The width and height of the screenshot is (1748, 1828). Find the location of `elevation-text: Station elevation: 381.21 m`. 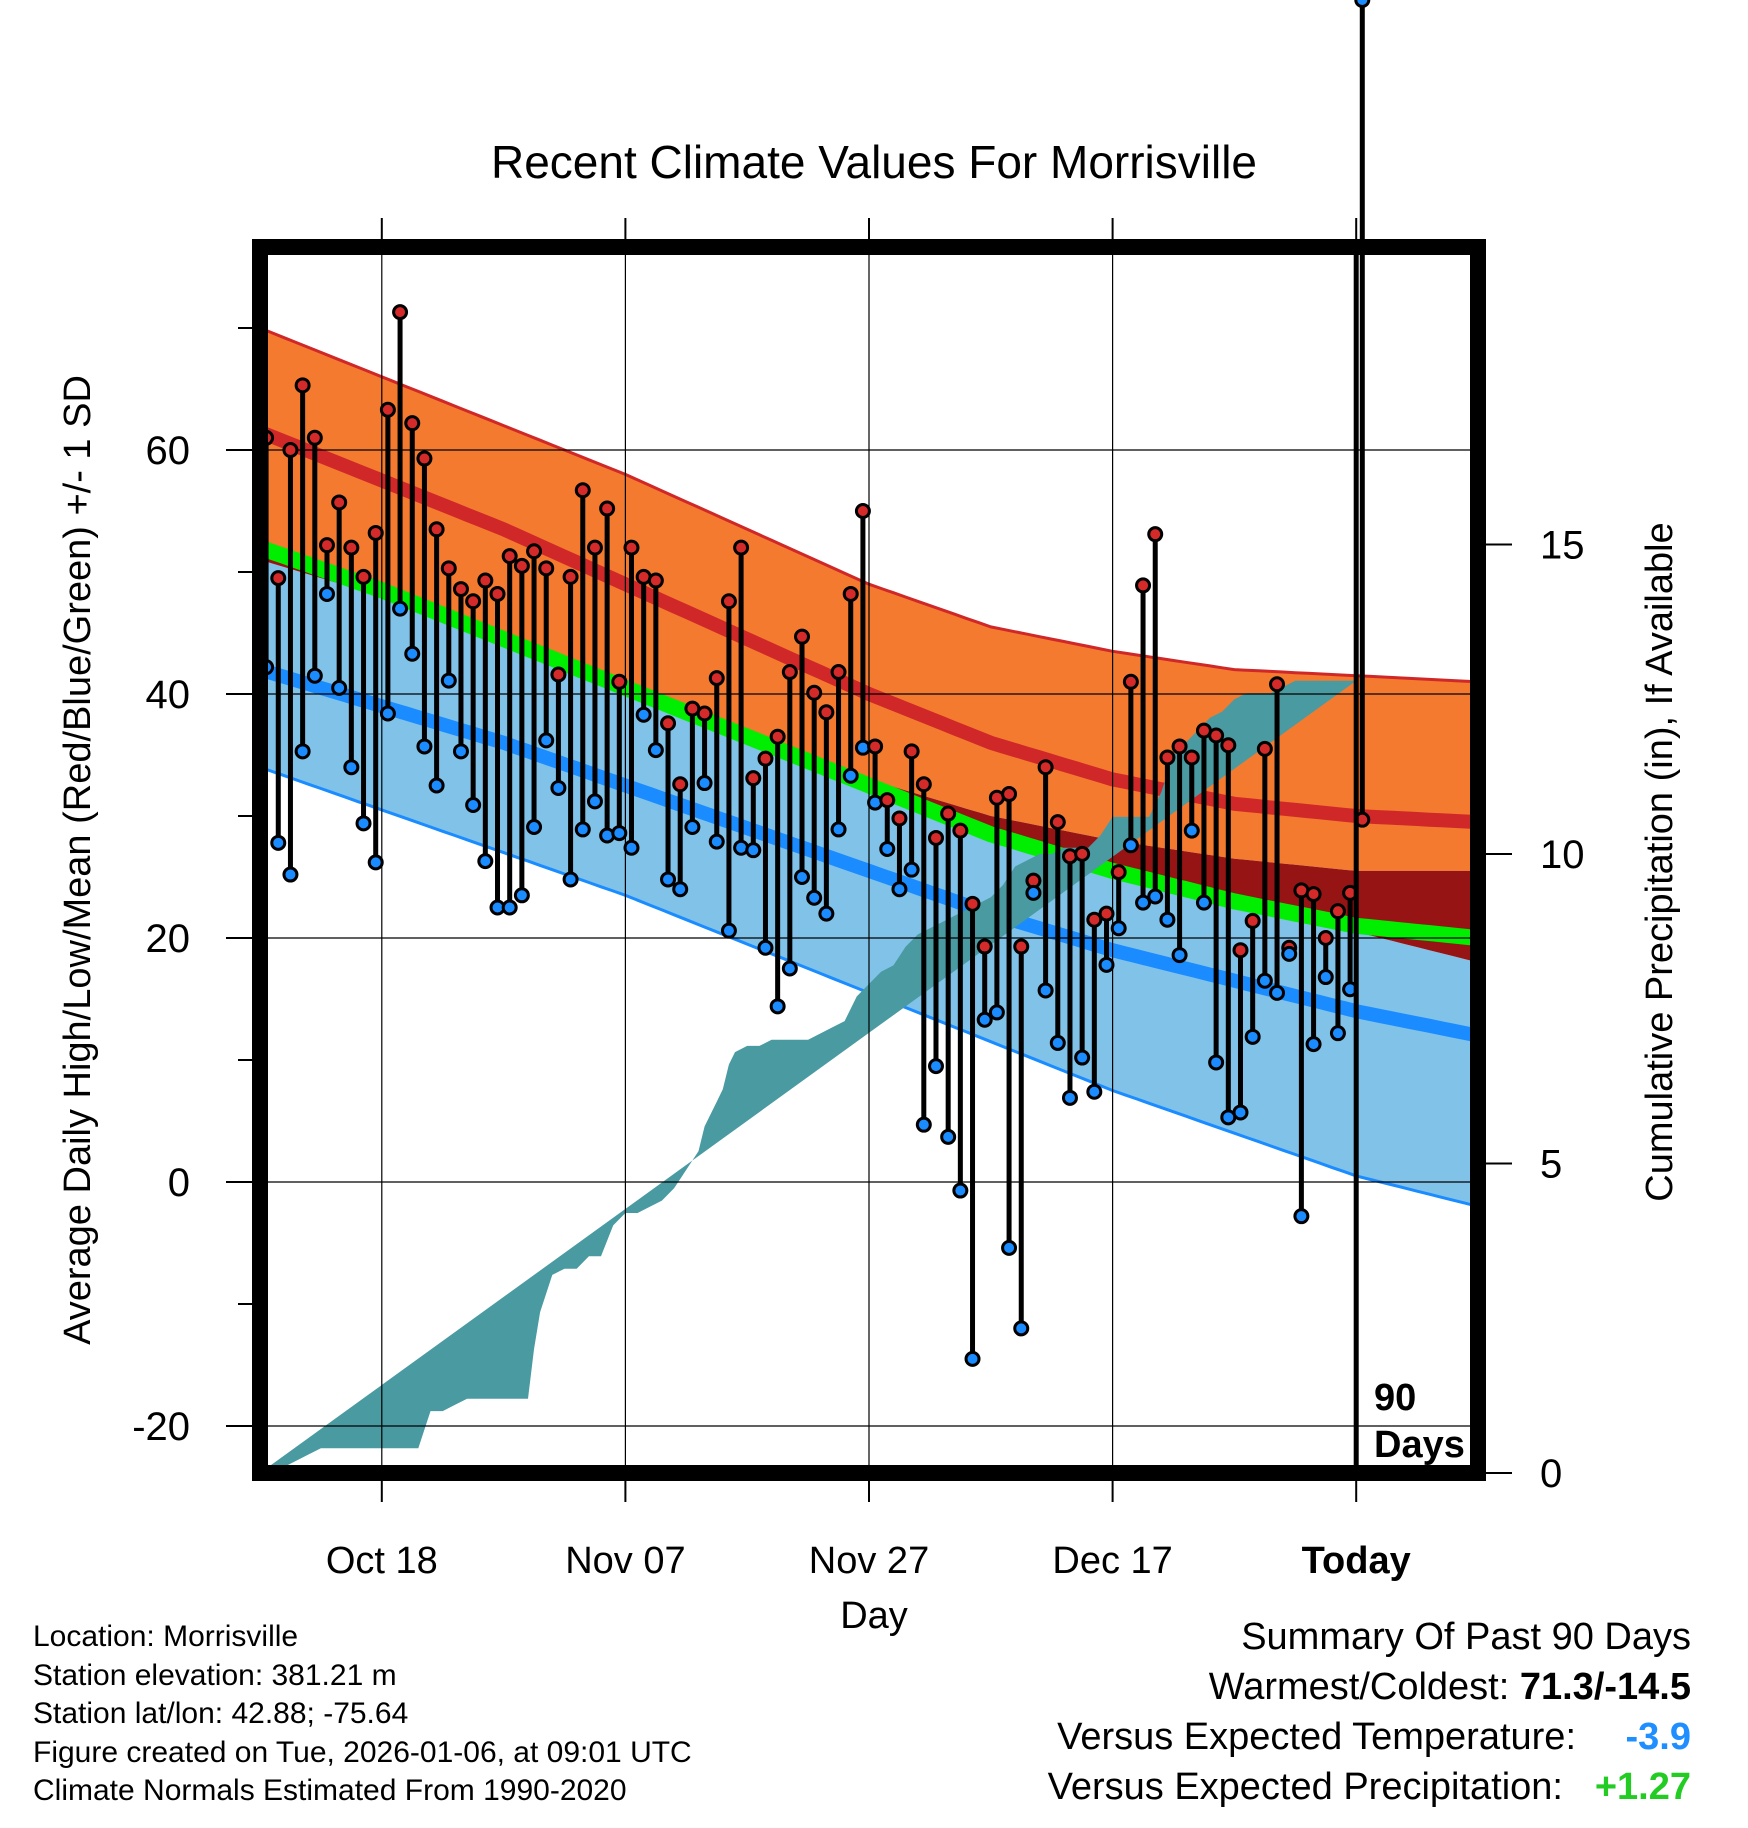

elevation-text: Station elevation: 381.21 m is located at coordinates (215, 1675).